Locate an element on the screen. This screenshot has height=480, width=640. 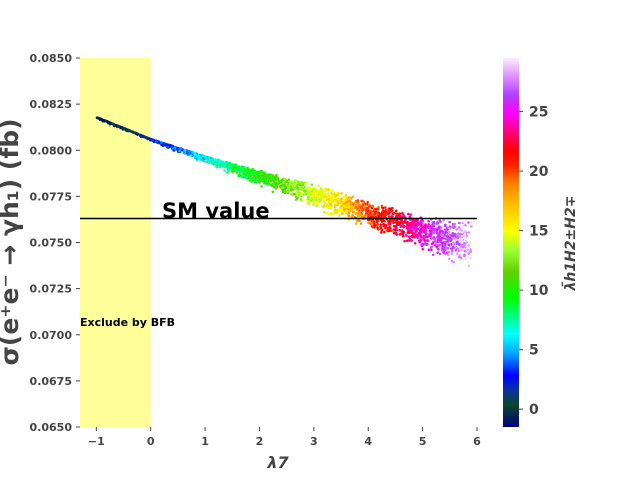
x-tick-label: 2 is located at coordinates (260, 441).